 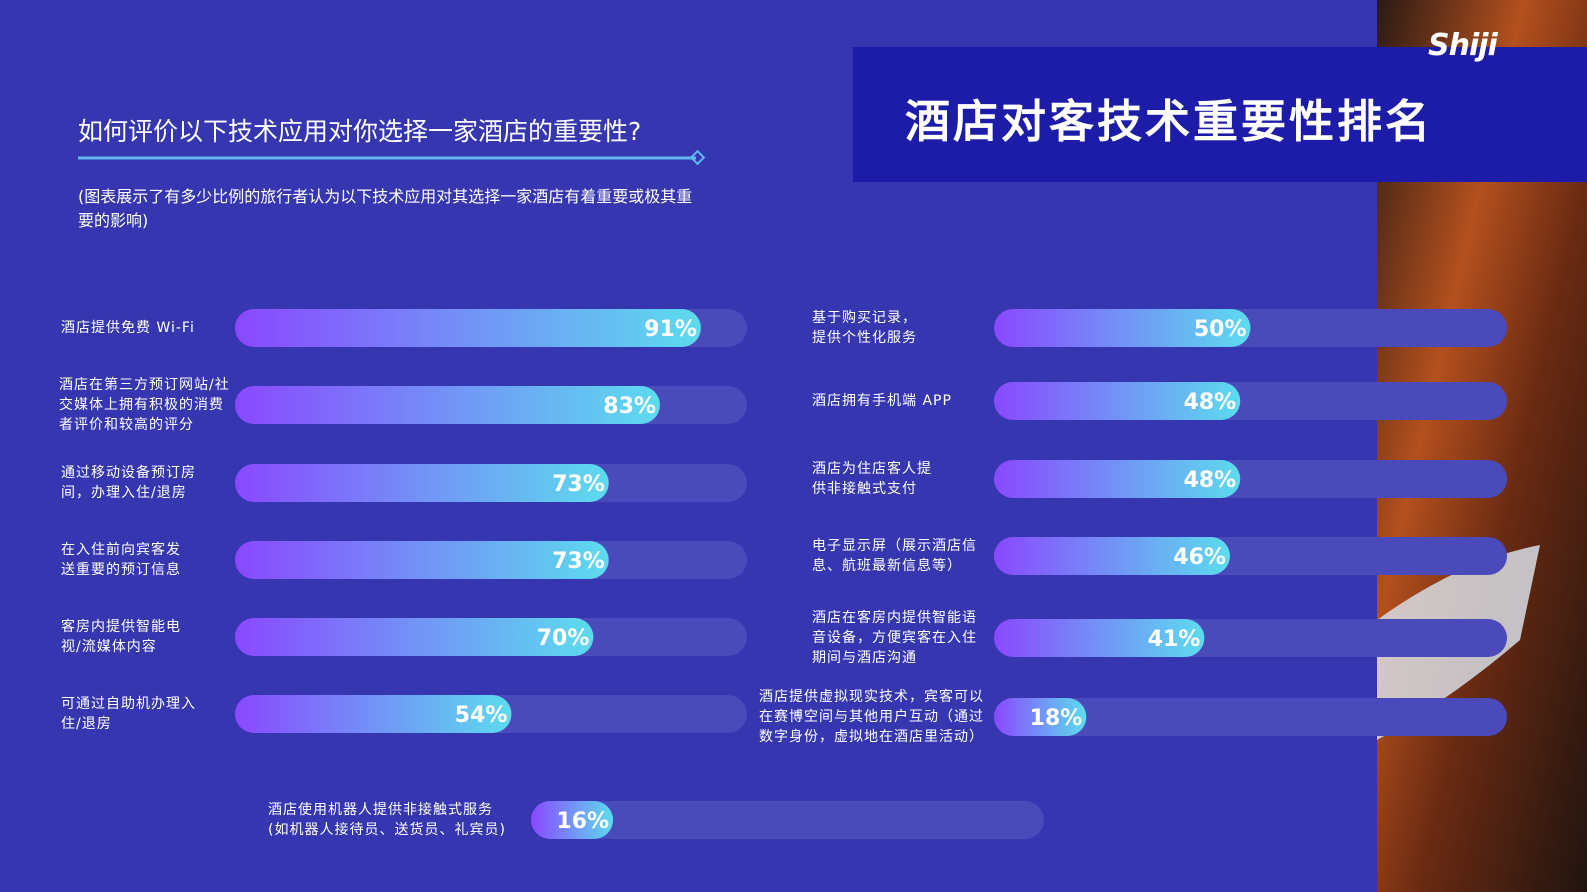 What do you see at coordinates (121, 637) in the screenshot?
I see `category-label: 客房内提供智能电 视/流媒体内容` at bounding box center [121, 637].